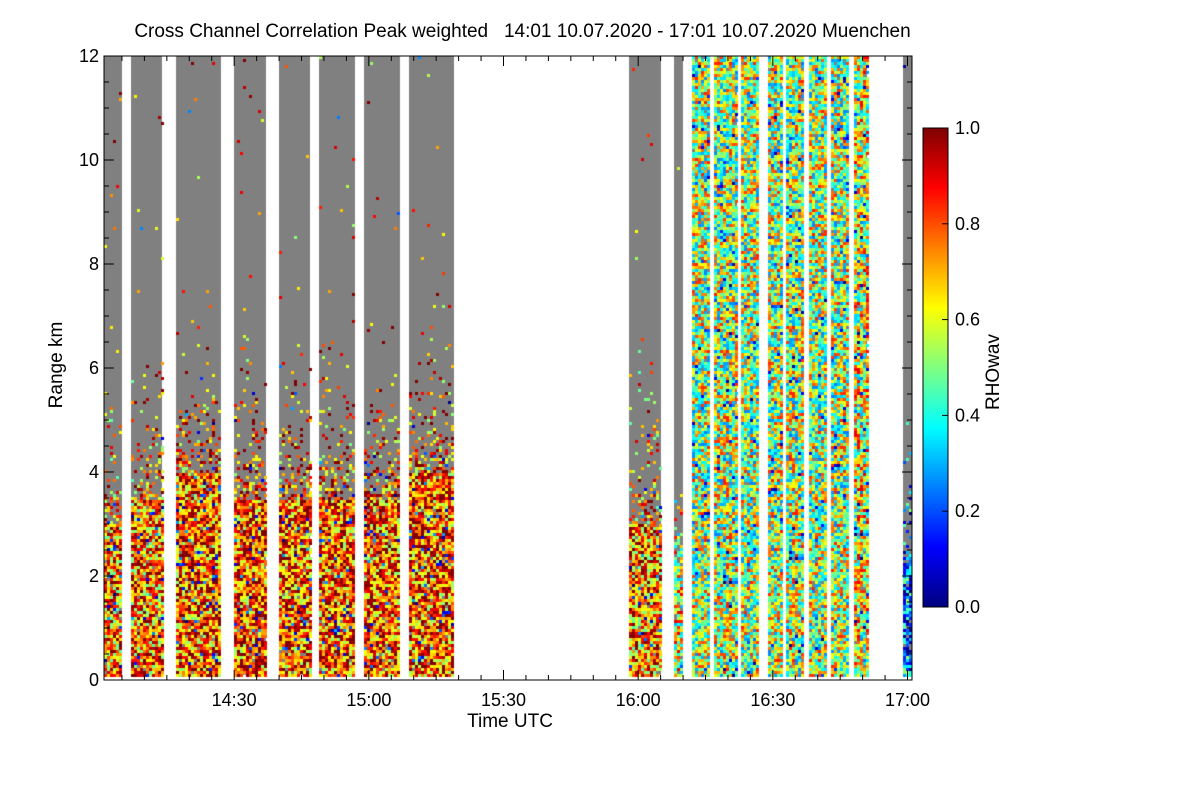  I want to click on y-tick-label: 12, so click(89, 56).